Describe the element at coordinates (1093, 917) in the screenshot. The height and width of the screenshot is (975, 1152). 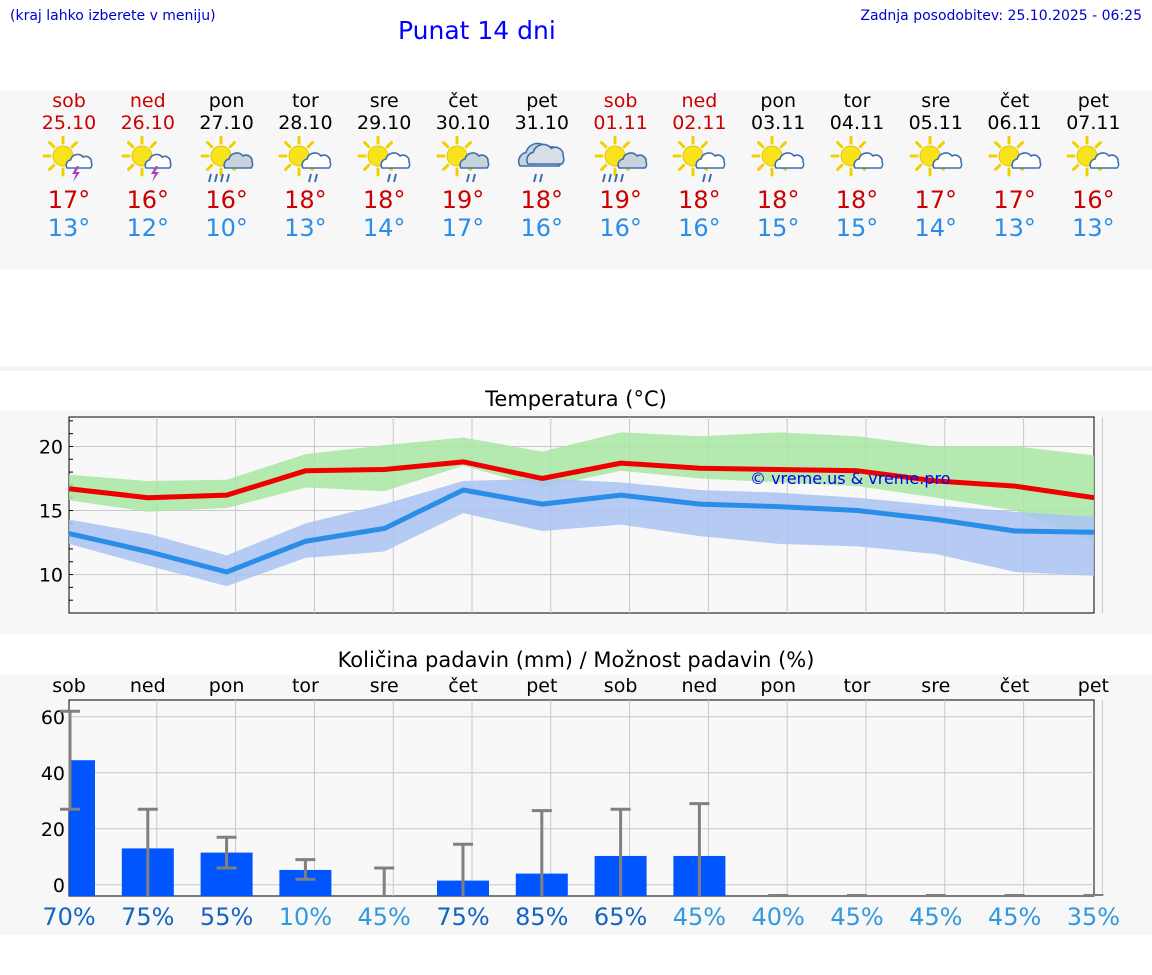
I see `precip-chance-label: 35%` at that location.